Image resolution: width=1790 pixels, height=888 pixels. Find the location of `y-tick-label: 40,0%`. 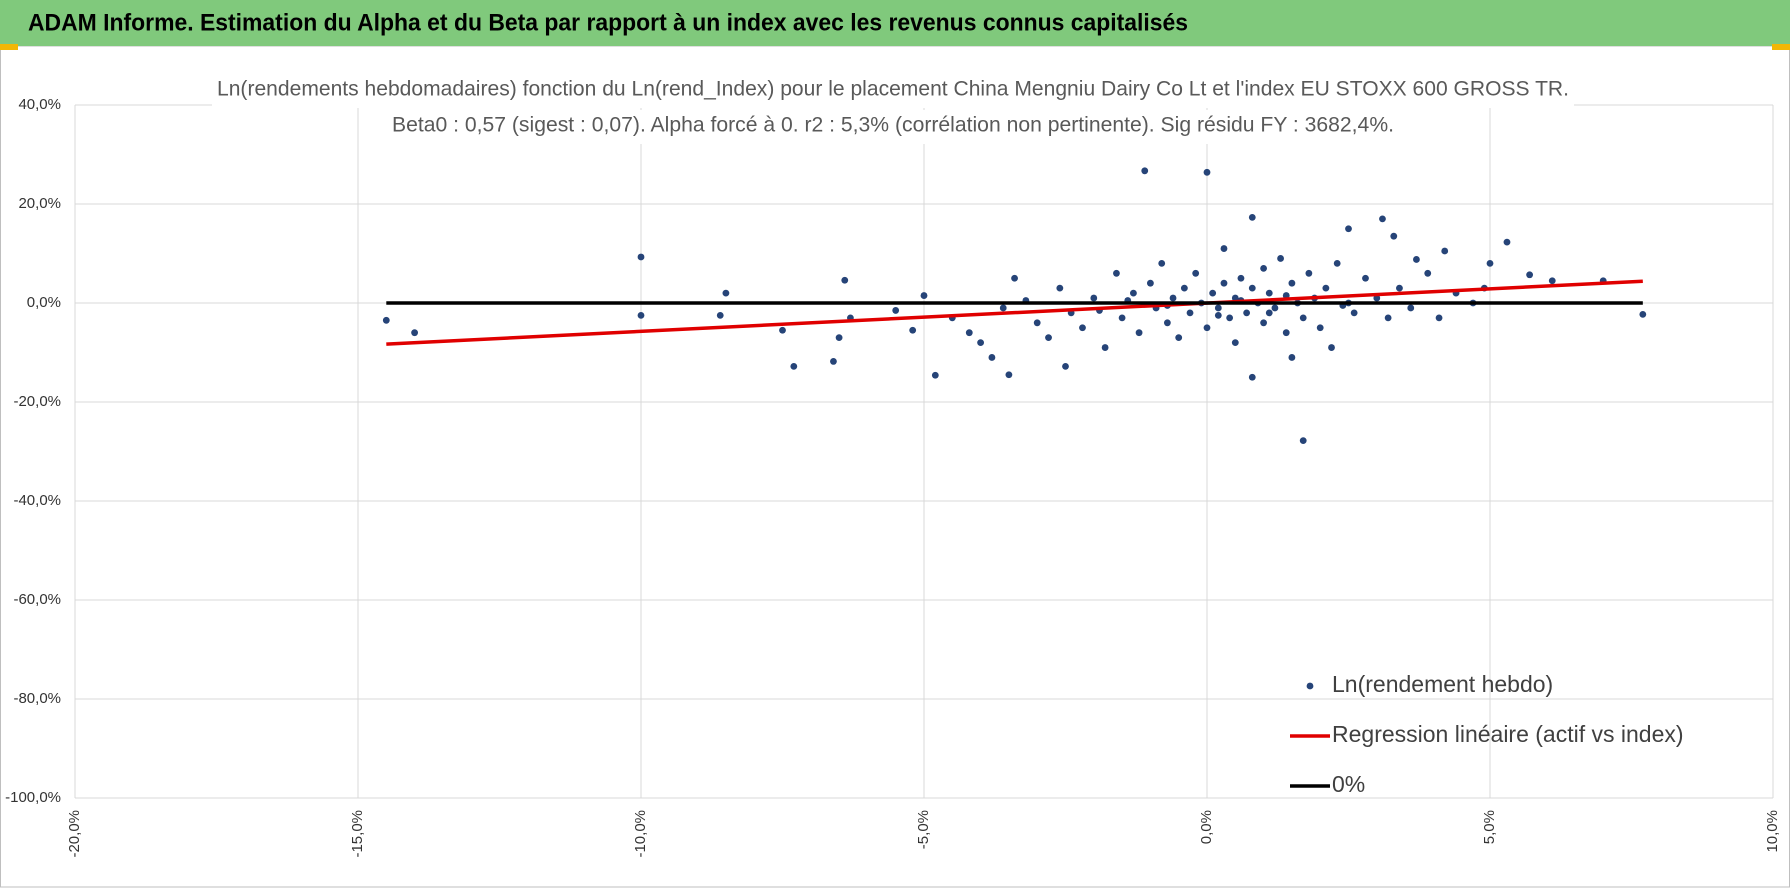

y-tick-label: 40,0% is located at coordinates (39, 104).